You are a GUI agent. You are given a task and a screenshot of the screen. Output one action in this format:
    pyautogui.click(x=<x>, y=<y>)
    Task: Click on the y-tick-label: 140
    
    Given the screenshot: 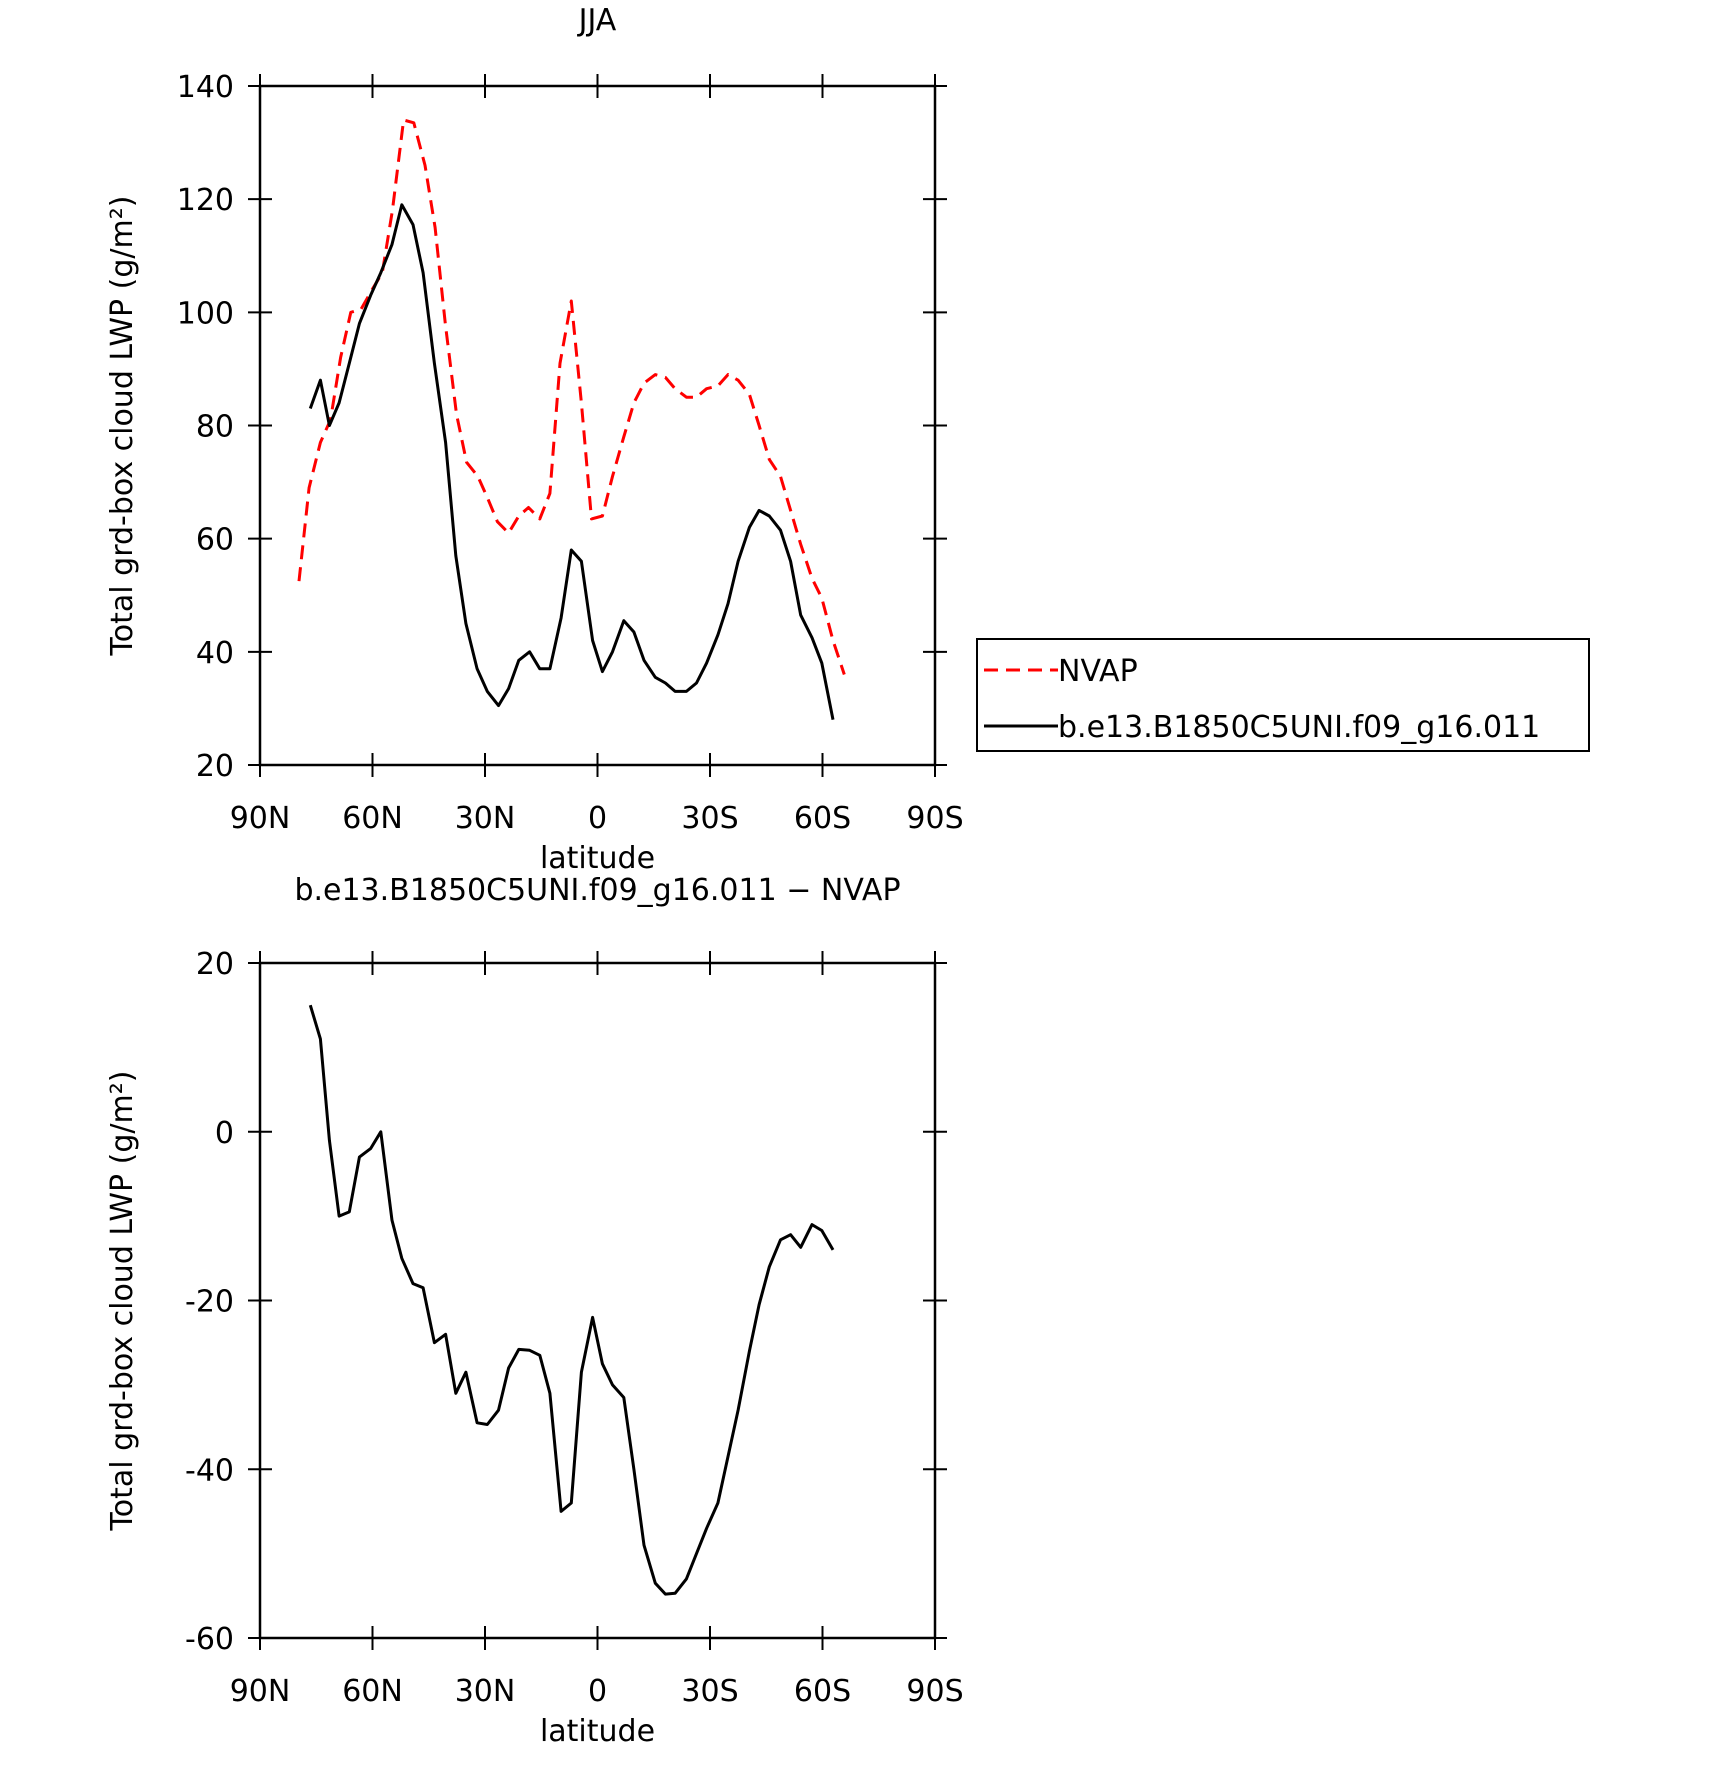 What is the action you would take?
    pyautogui.click(x=205, y=87)
    